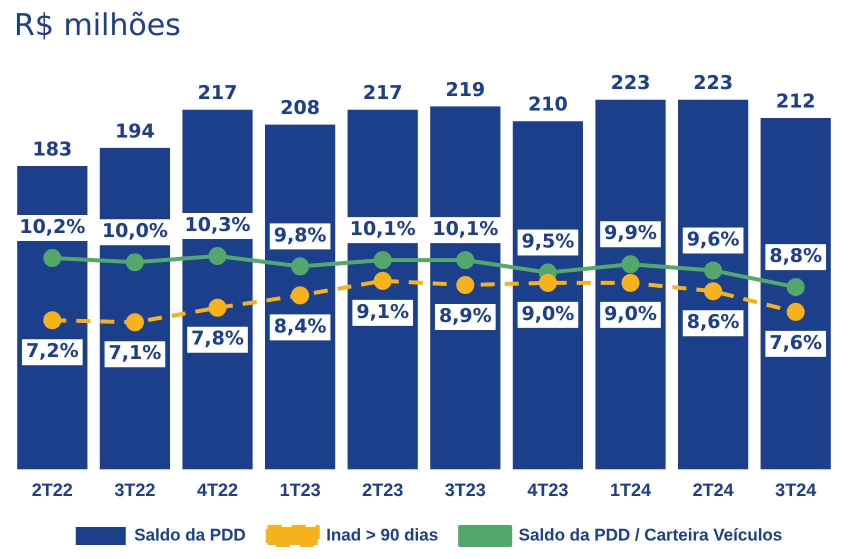 The image size is (848, 559). I want to click on data-label: 9,9%, so click(630, 233).